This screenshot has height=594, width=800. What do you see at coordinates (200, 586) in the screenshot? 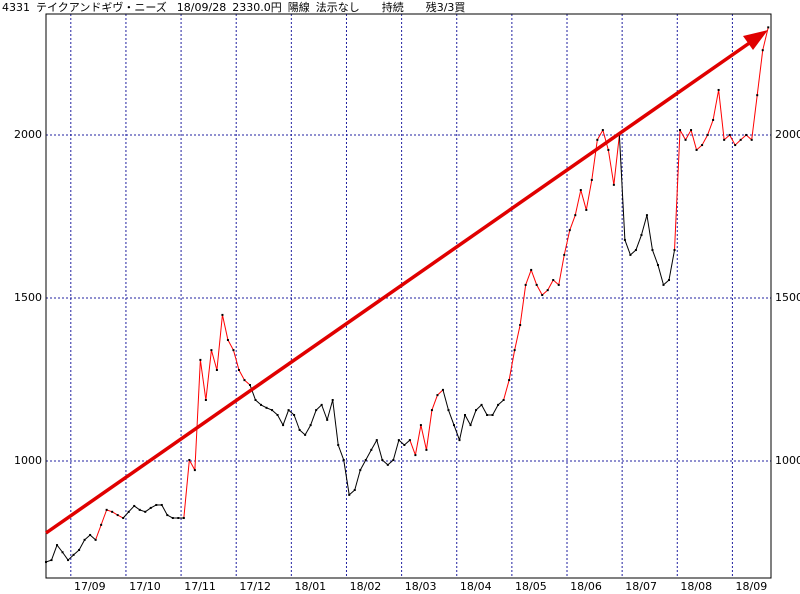
I see `x-tick-label: 17/11` at bounding box center [200, 586].